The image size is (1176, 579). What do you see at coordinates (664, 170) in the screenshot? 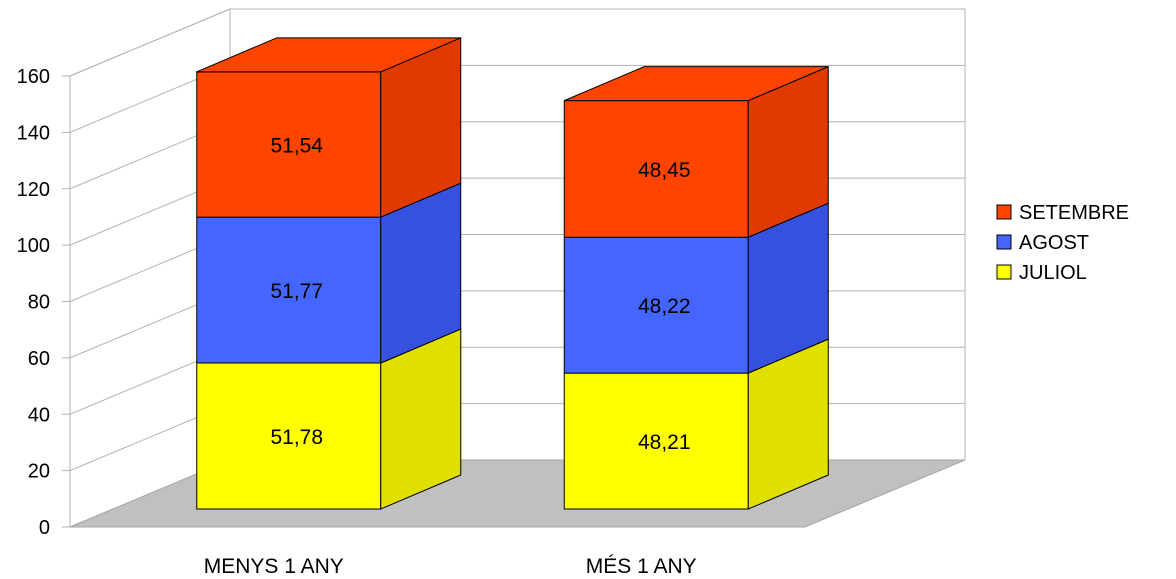
I see `bar-mes-1-any-setembre-value-label: 48,45` at bounding box center [664, 170].